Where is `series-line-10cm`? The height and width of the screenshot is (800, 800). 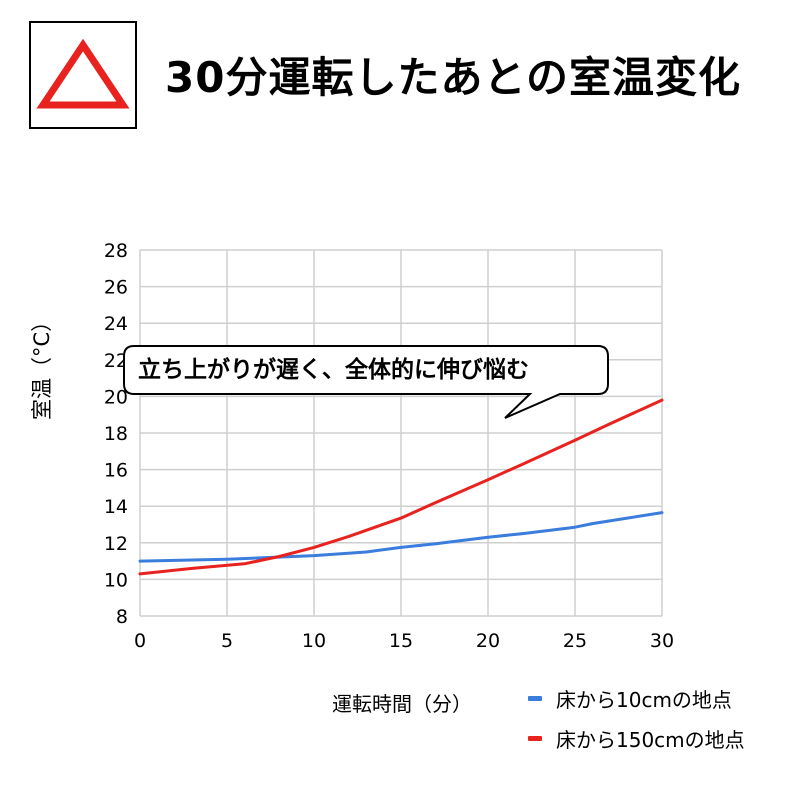 series-line-10cm is located at coordinates (401, 537).